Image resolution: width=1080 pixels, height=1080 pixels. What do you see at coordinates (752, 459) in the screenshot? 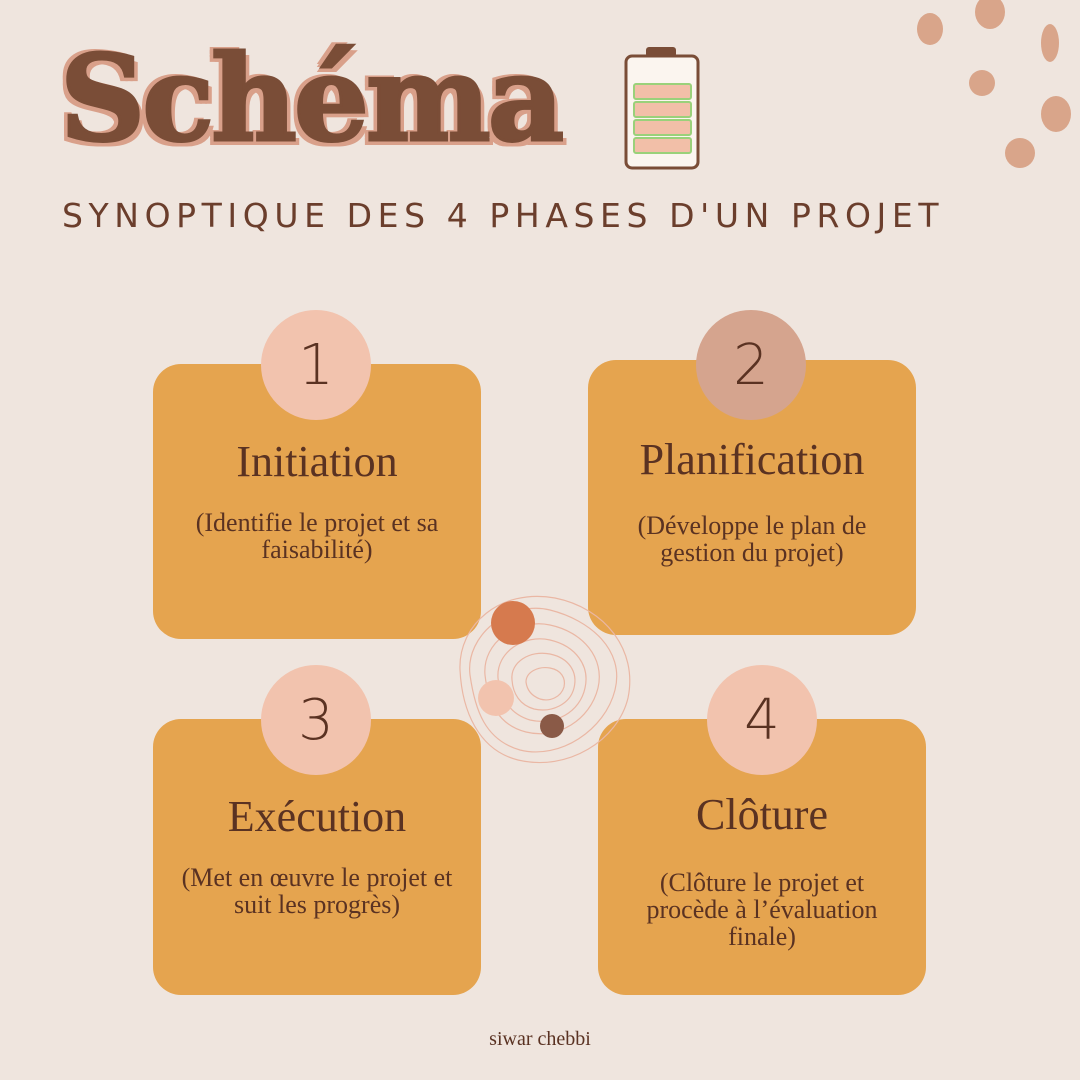
I see `phase-title: Planification` at bounding box center [752, 459].